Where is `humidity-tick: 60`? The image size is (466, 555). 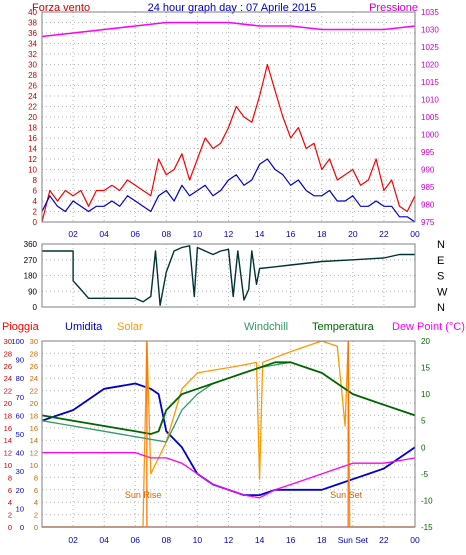 humidity-tick: 60 is located at coordinates (20, 415).